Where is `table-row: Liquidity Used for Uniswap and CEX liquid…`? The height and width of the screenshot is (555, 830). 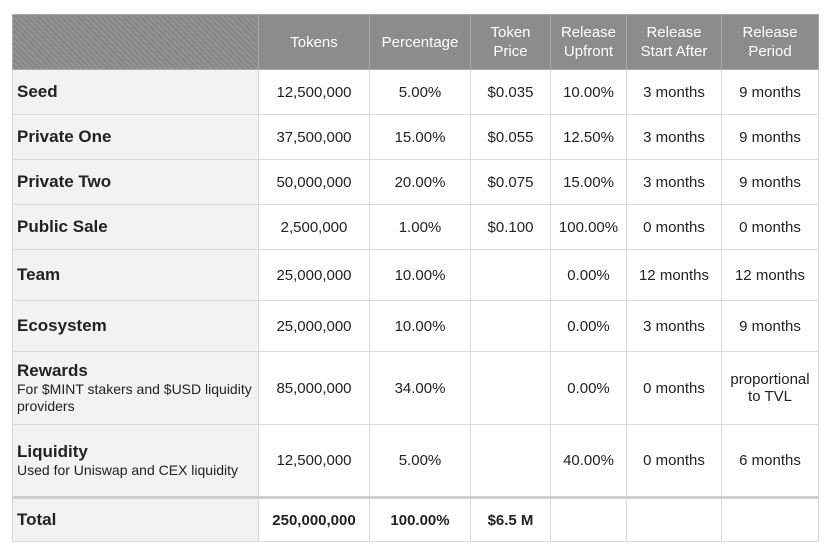 table-row: Liquidity Used for Uniswap and CEX liquid… is located at coordinates (415, 461).